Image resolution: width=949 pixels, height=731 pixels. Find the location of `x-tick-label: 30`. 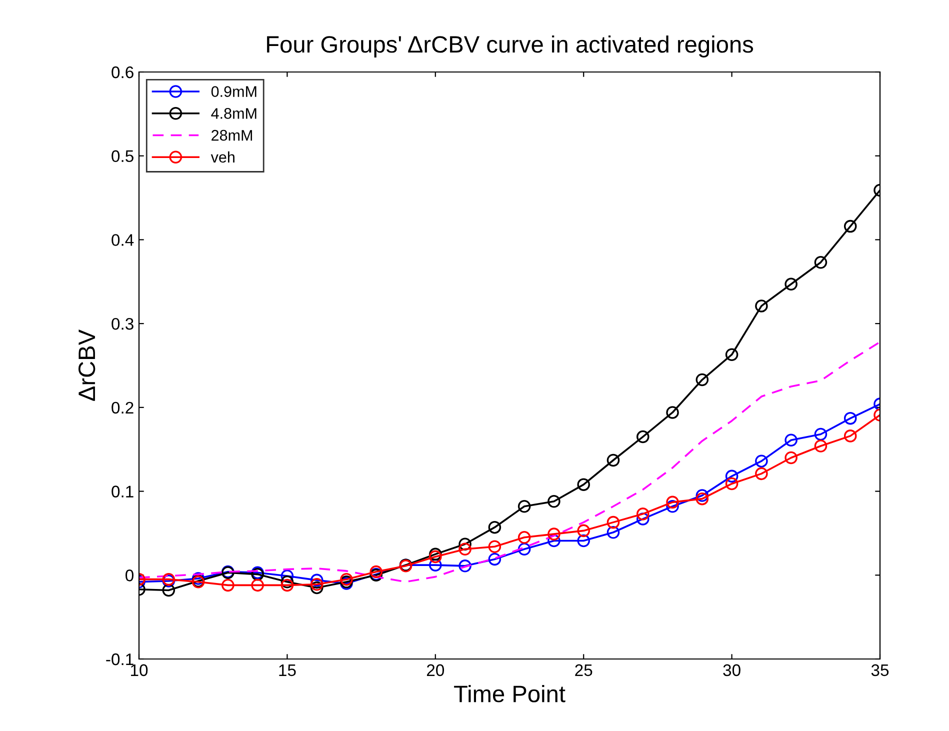

x-tick-label: 30 is located at coordinates (731, 670).